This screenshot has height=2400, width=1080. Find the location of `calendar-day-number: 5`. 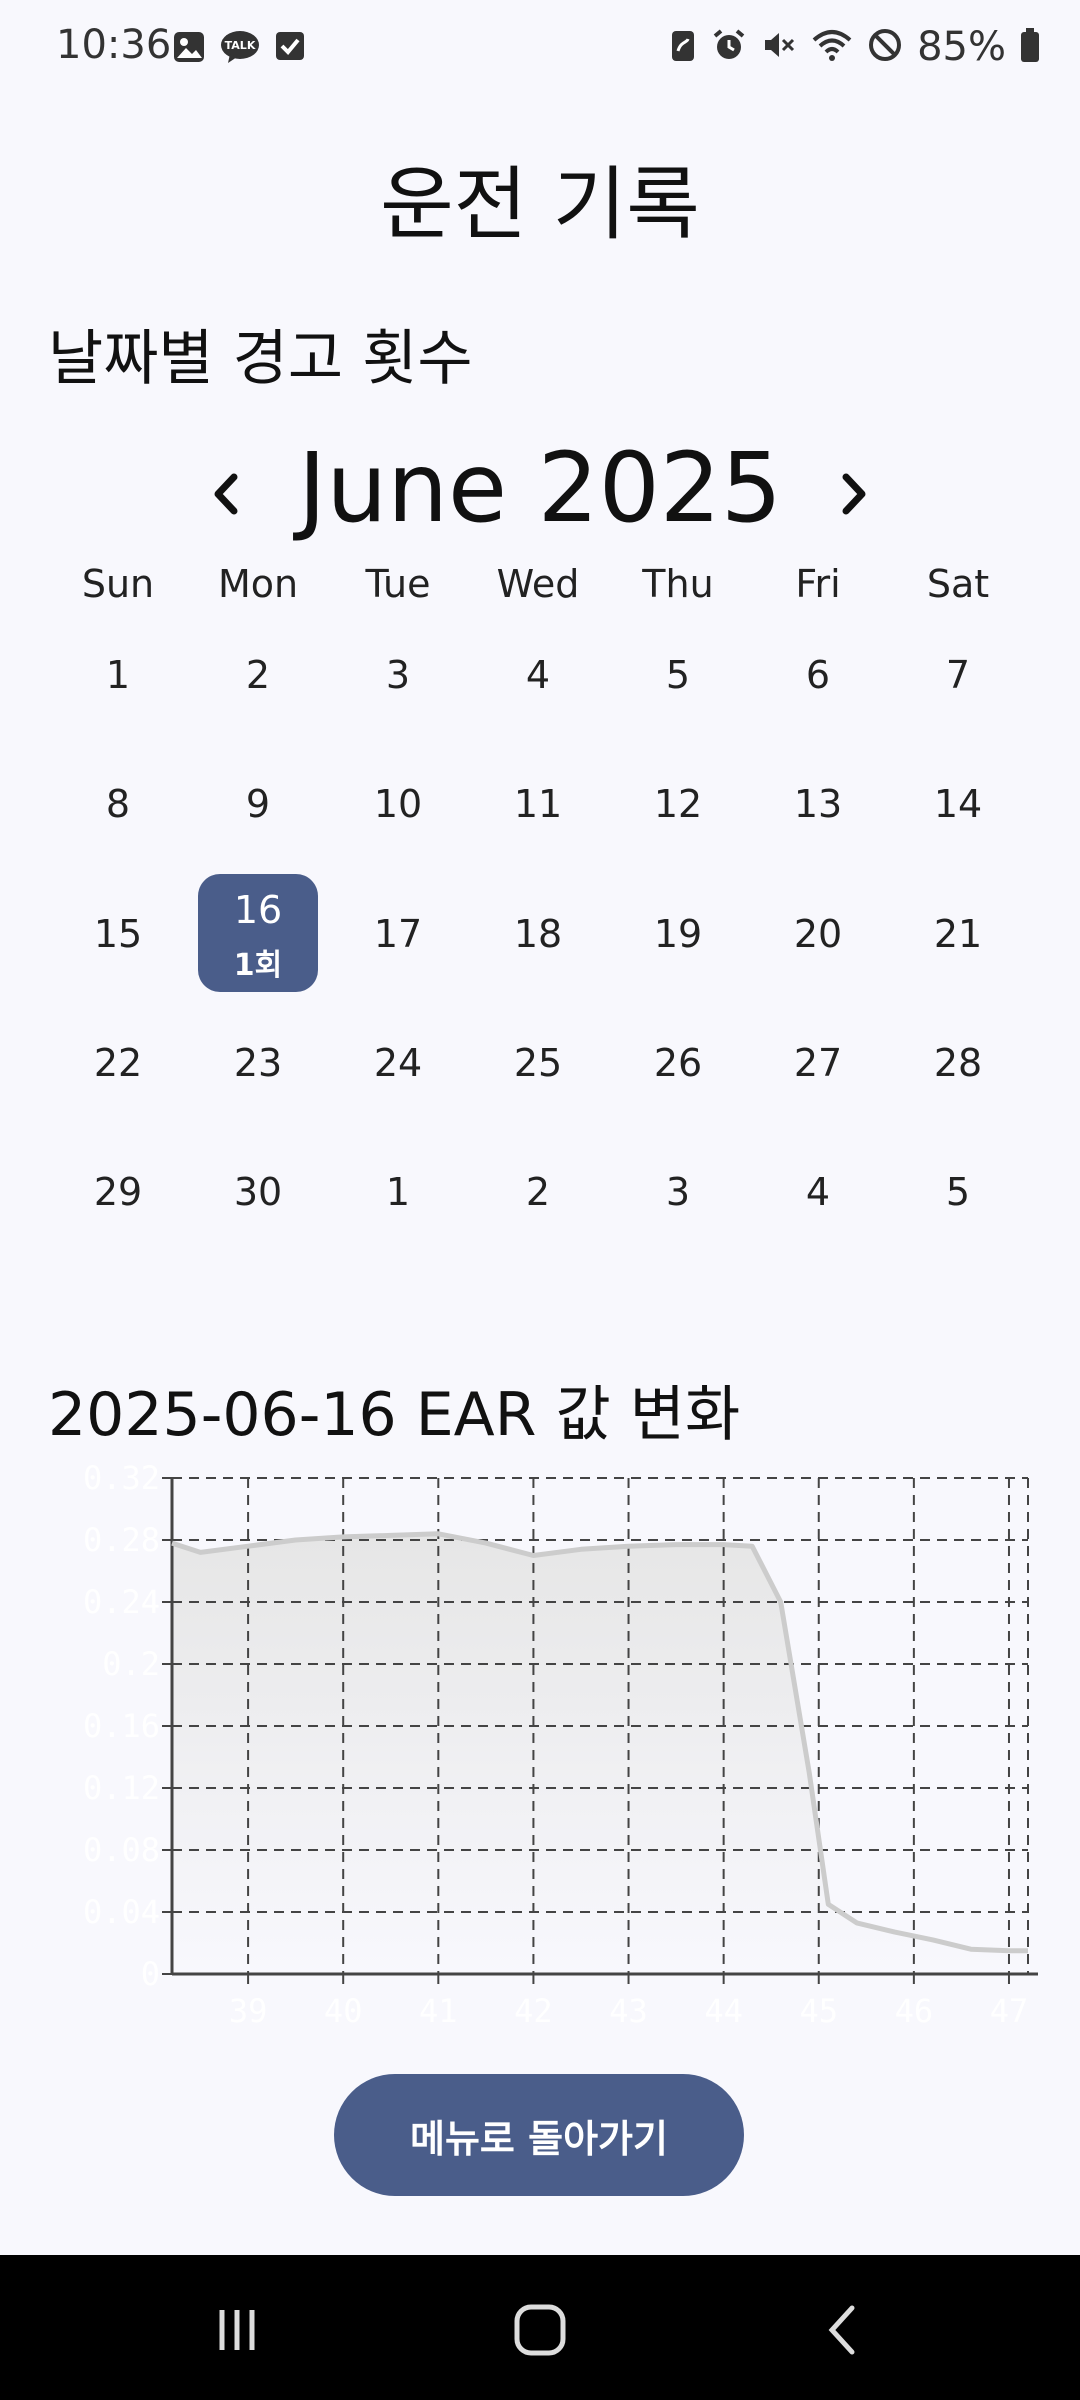

calendar-day-number: 5 is located at coordinates (958, 1192).